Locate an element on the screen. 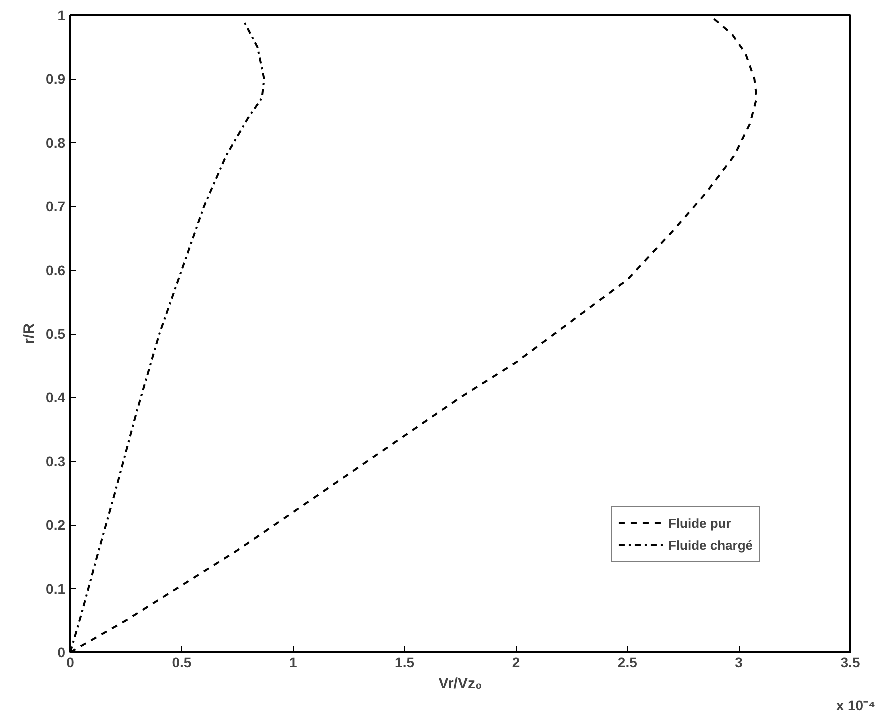  y-tick-label: 0.7 is located at coordinates (56, 206).